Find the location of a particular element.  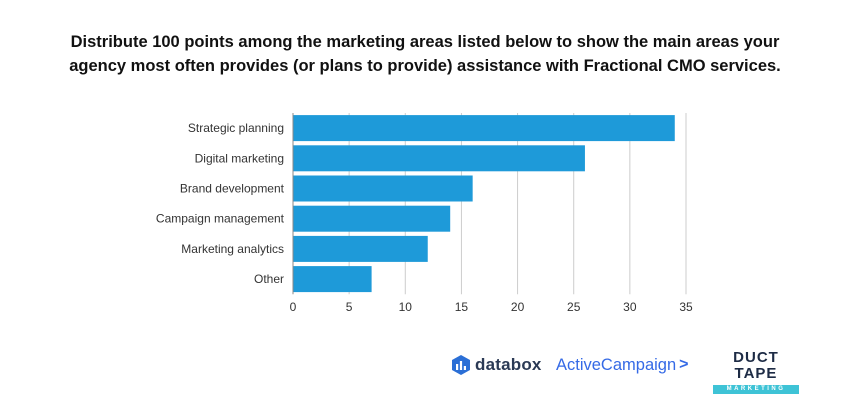

category-label-1: Digital marketing is located at coordinates (239, 158).